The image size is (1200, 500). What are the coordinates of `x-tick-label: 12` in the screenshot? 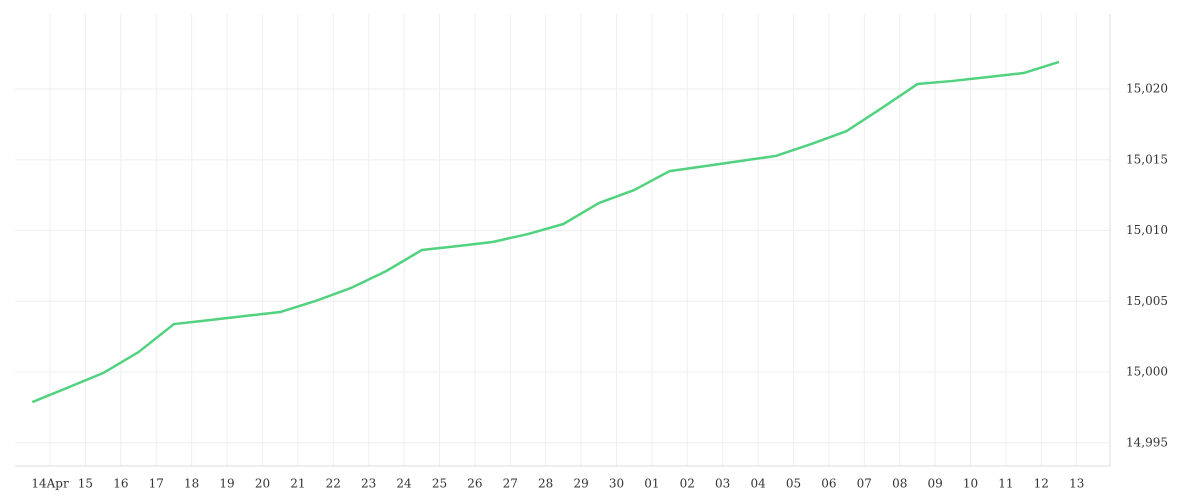 It's located at (1041, 484).